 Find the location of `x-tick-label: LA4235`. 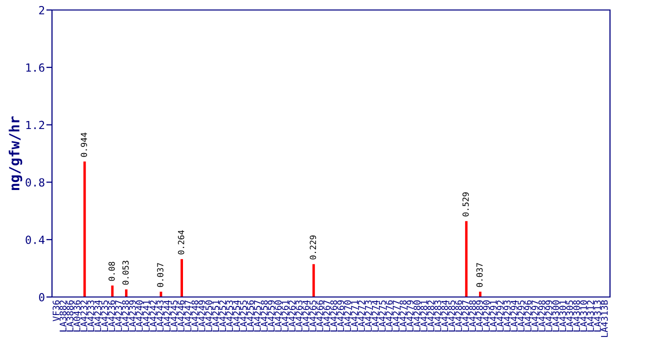

x-tick-label: LA4235 is located at coordinates (104, 316).